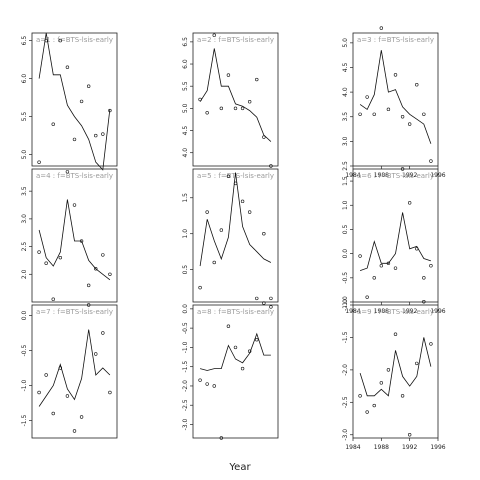 This screenshot has height=480, width=480. Describe the element at coordinates (24, 274) in the screenshot. I see `y-tick-label: 2.0` at that location.